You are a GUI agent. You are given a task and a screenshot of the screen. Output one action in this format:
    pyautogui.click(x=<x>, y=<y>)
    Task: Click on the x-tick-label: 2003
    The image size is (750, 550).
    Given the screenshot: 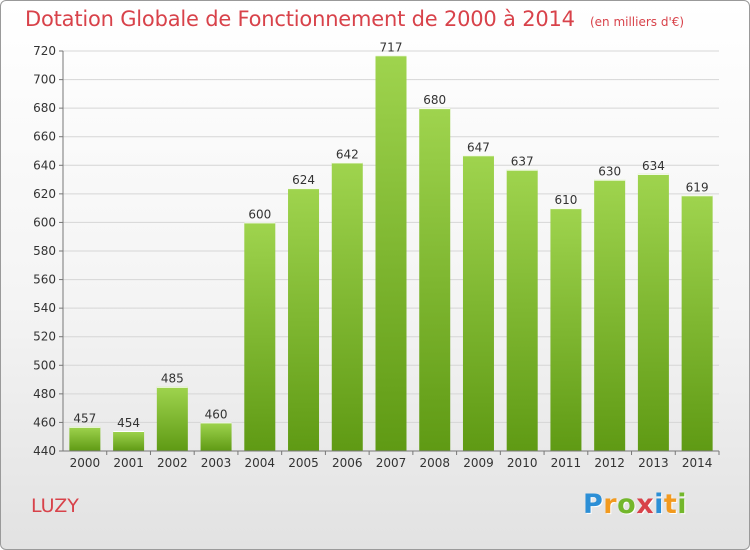 What is the action you would take?
    pyautogui.click(x=216, y=463)
    